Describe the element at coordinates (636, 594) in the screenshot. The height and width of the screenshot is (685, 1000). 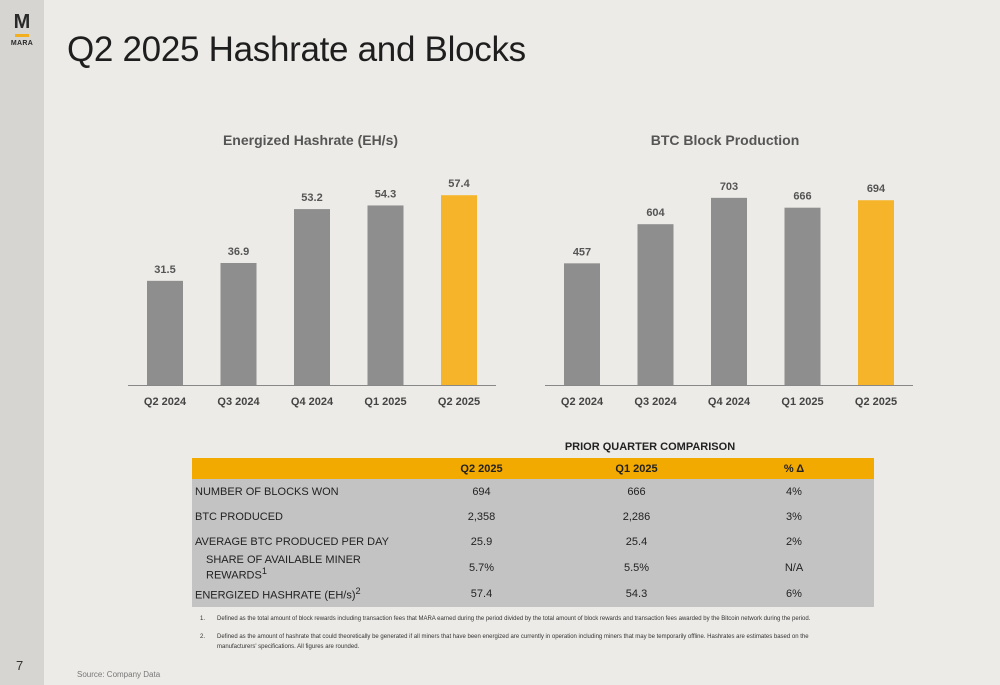
I see `row-q1-value: 54.3` at that location.